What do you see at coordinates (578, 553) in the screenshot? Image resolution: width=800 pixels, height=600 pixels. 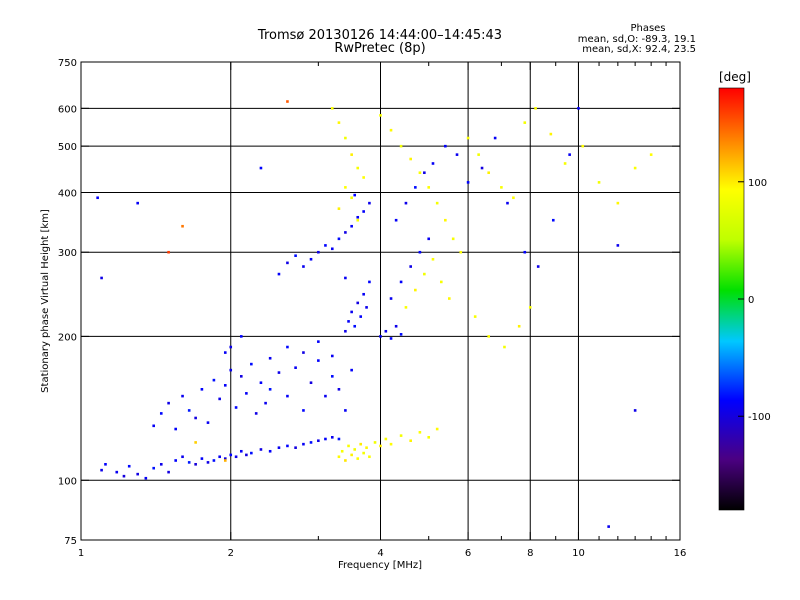 I see `x-tick-label: 10` at bounding box center [578, 553].